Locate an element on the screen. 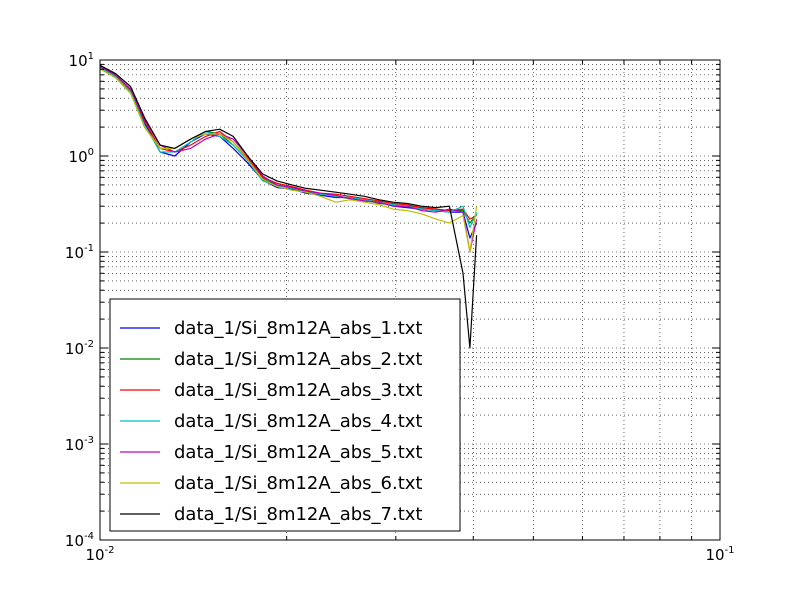 The image size is (800, 600). legend-label: data_1/Si_8m12A_abs_7.txt is located at coordinates (298, 514).